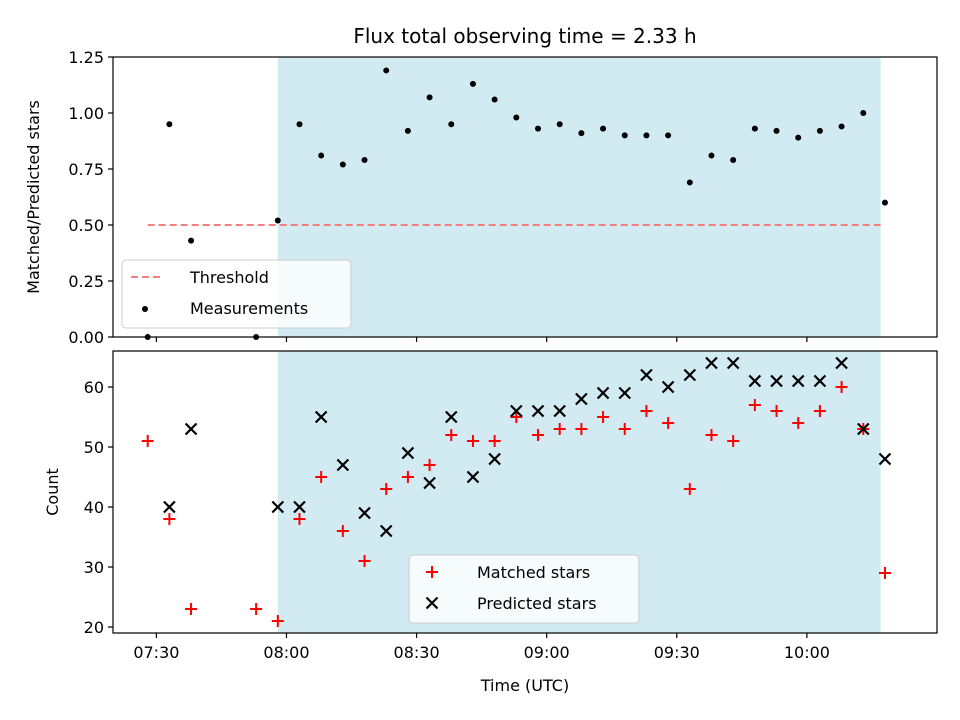 The height and width of the screenshot is (720, 960). Describe the element at coordinates (33, 197) in the screenshot. I see `top-y-axis-label: Matched/Predicted stars` at that location.